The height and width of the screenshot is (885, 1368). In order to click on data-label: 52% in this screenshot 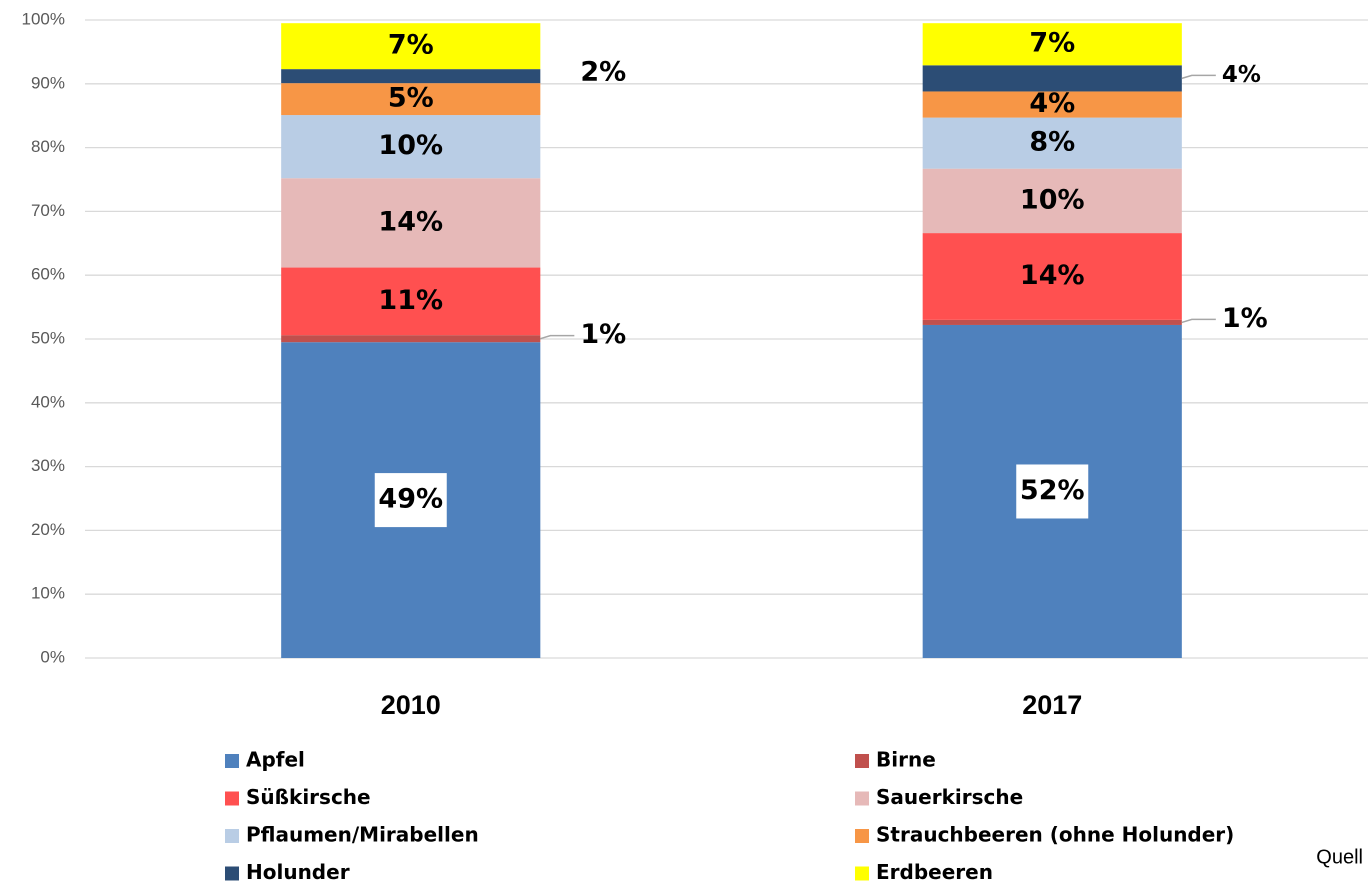, I will do `click(1052, 490)`.